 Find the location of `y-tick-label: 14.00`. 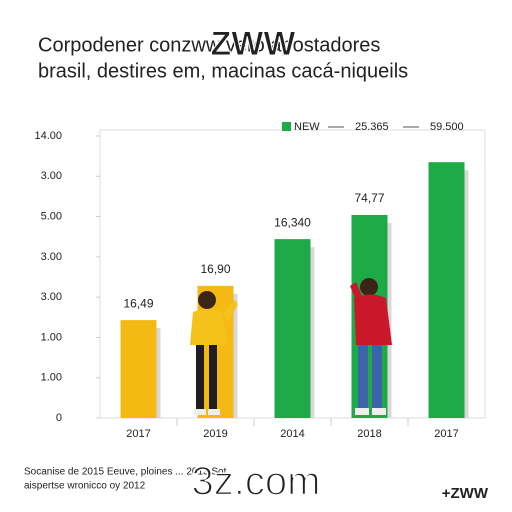

y-tick-label: 14.00 is located at coordinates (48, 136).